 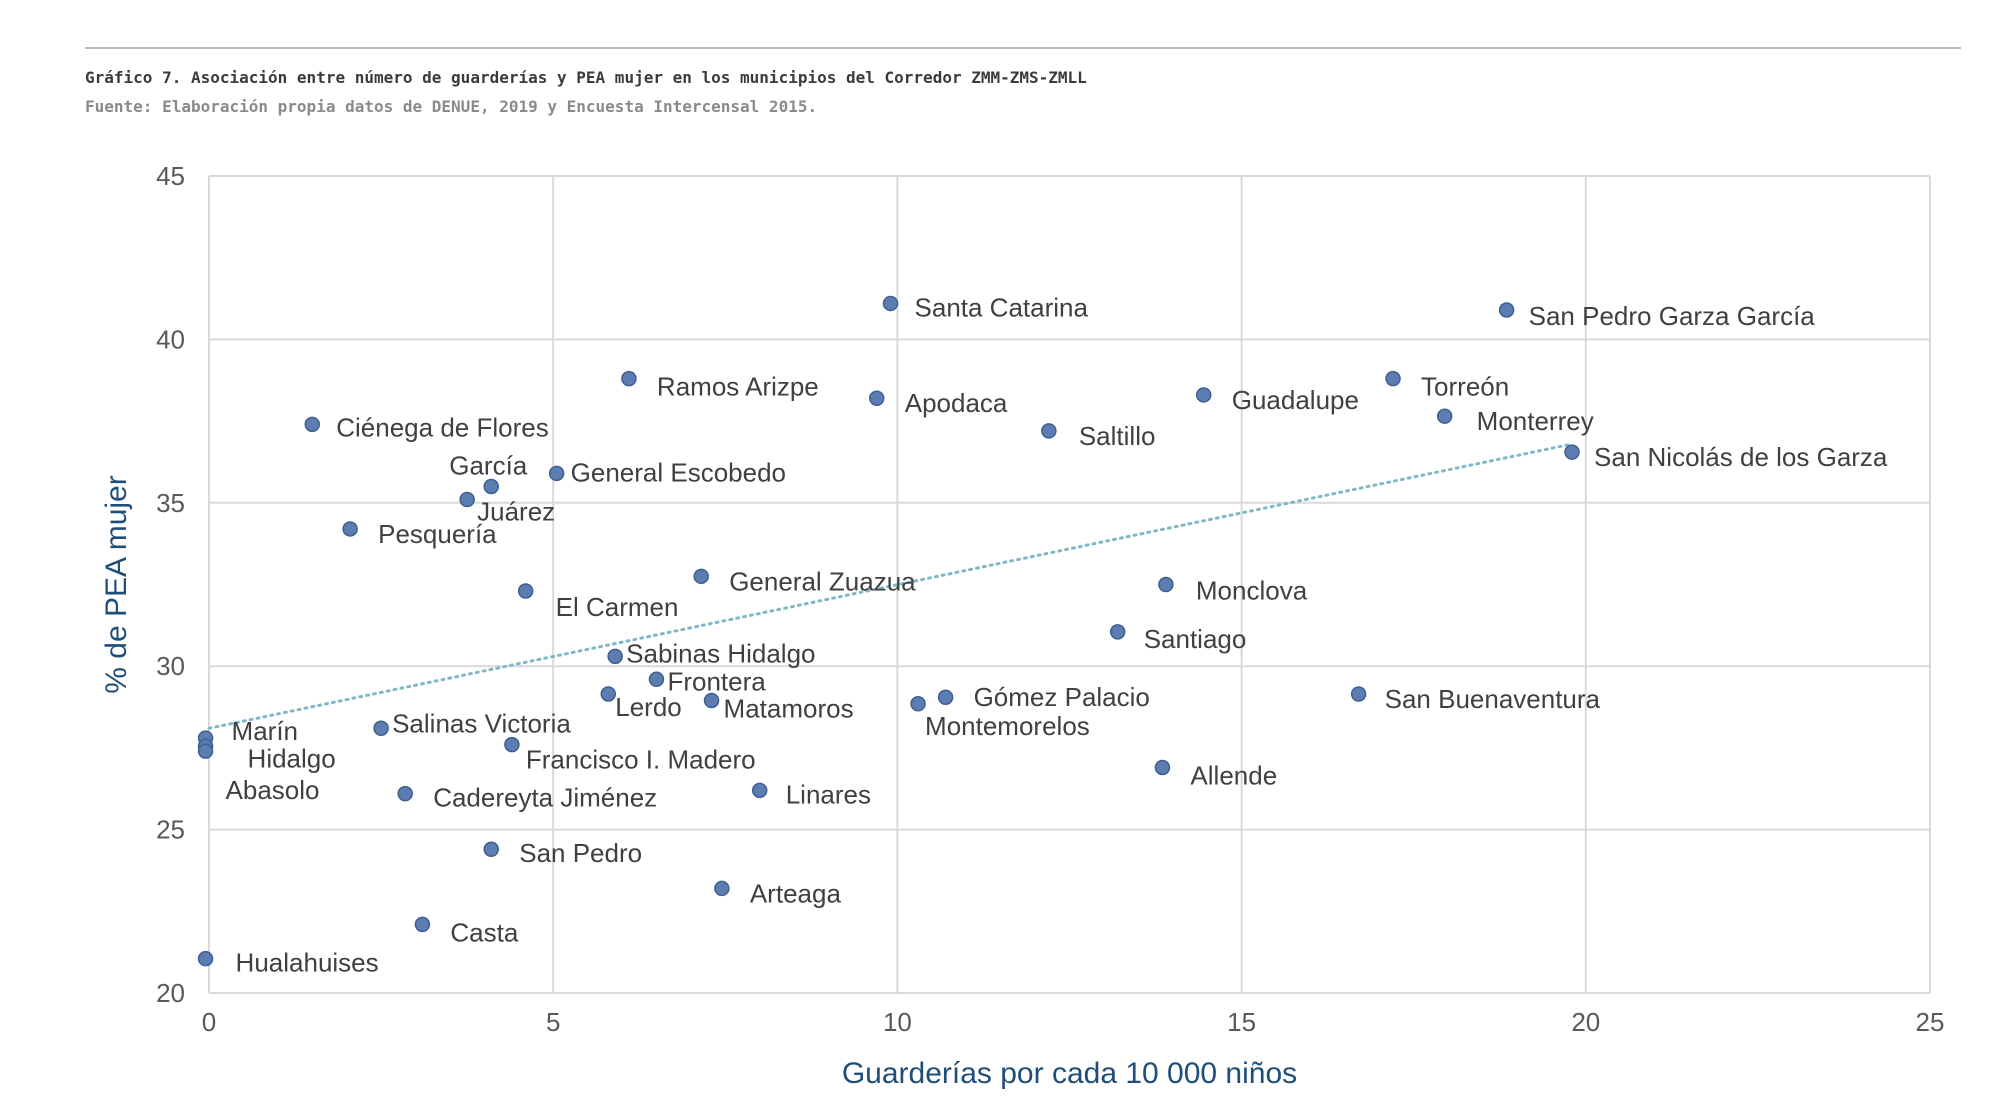 I want to click on header-divider, so click(x=1023, y=48).